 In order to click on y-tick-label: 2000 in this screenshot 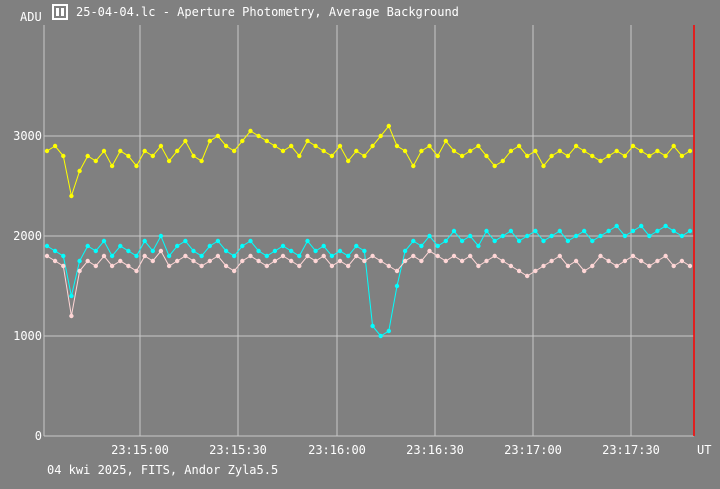, I will do `click(27, 236)`.